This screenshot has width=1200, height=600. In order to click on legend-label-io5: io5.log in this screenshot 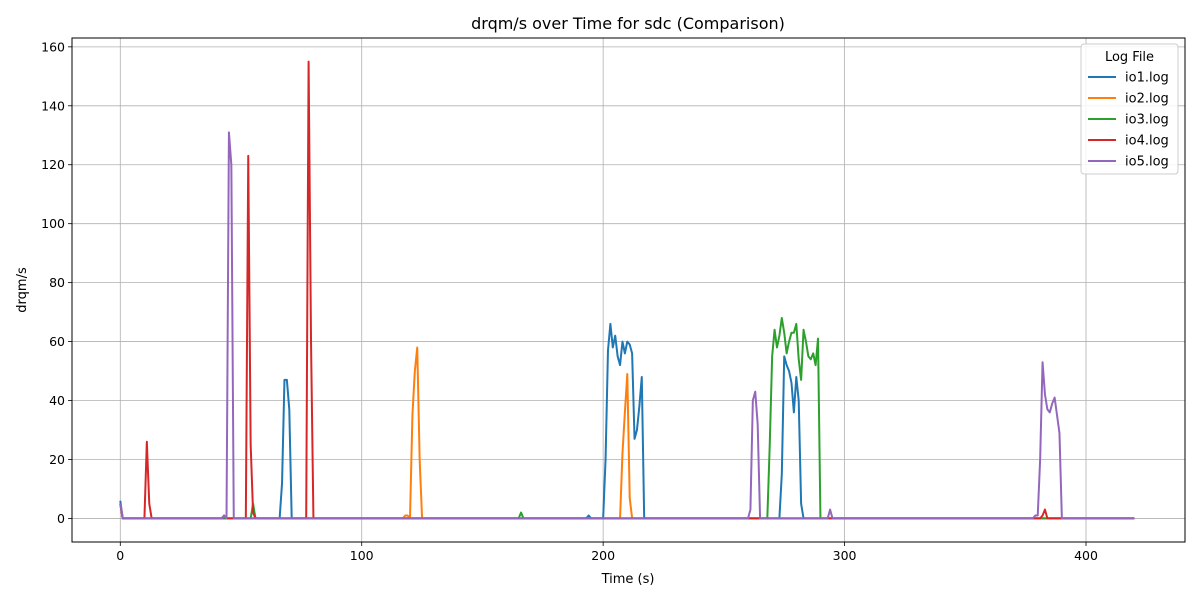, I will do `click(1147, 162)`.